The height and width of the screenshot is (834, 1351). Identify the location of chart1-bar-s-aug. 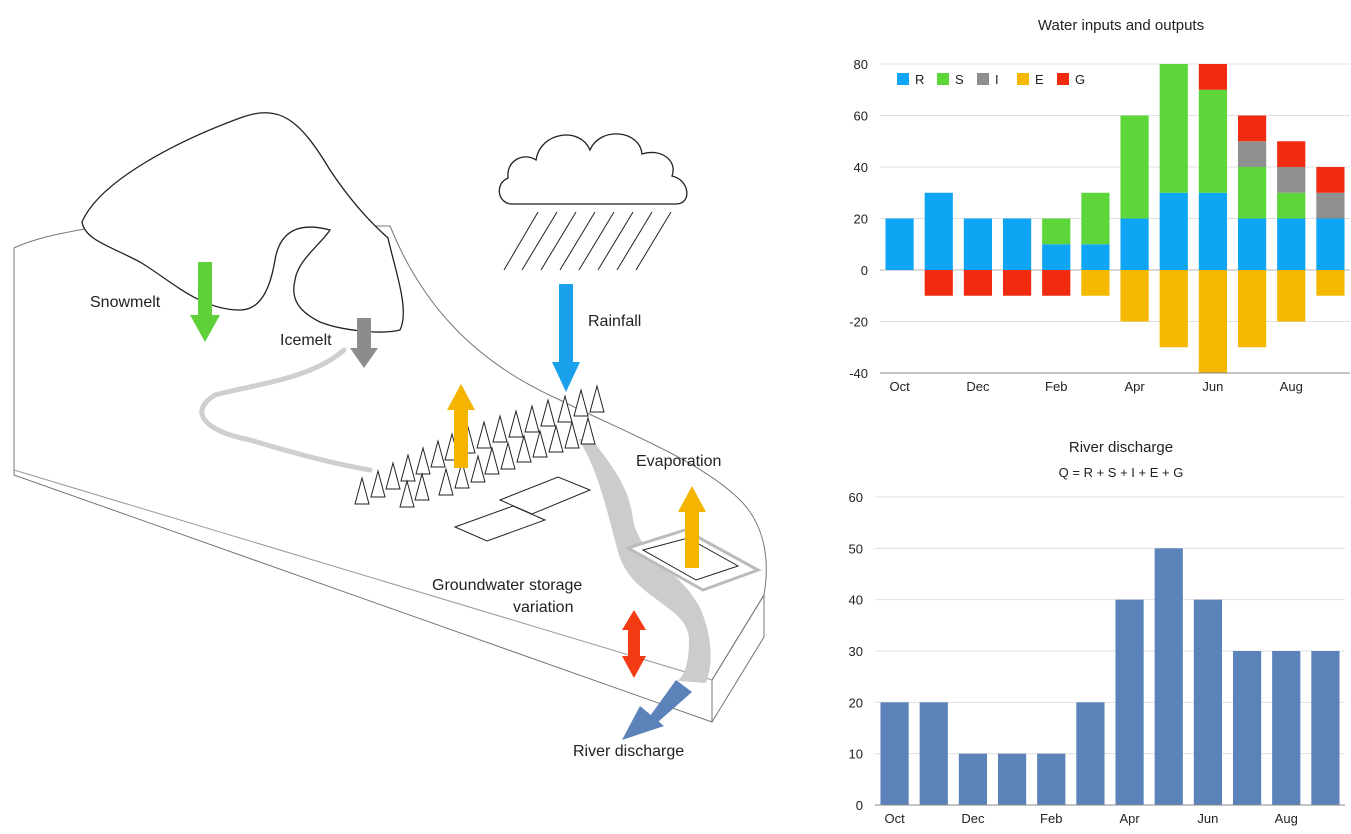
(1291, 205).